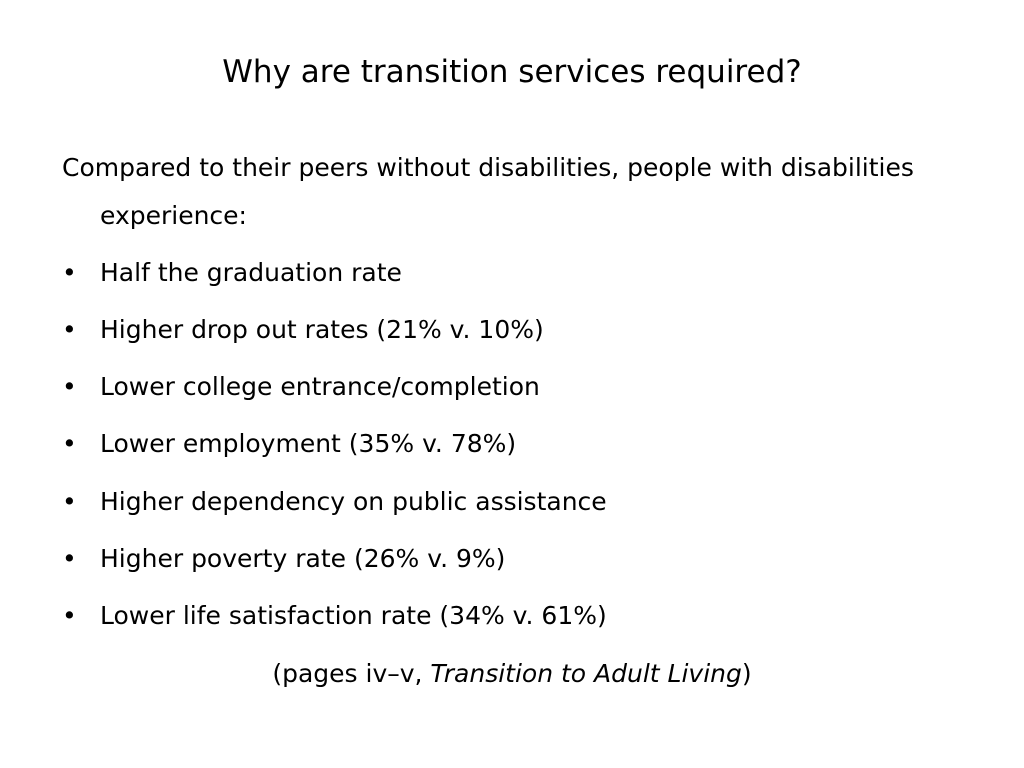 The width and height of the screenshot is (1024, 768). I want to click on bullet-item: Higher drop out rates (21% v. 10%), so click(303, 330).